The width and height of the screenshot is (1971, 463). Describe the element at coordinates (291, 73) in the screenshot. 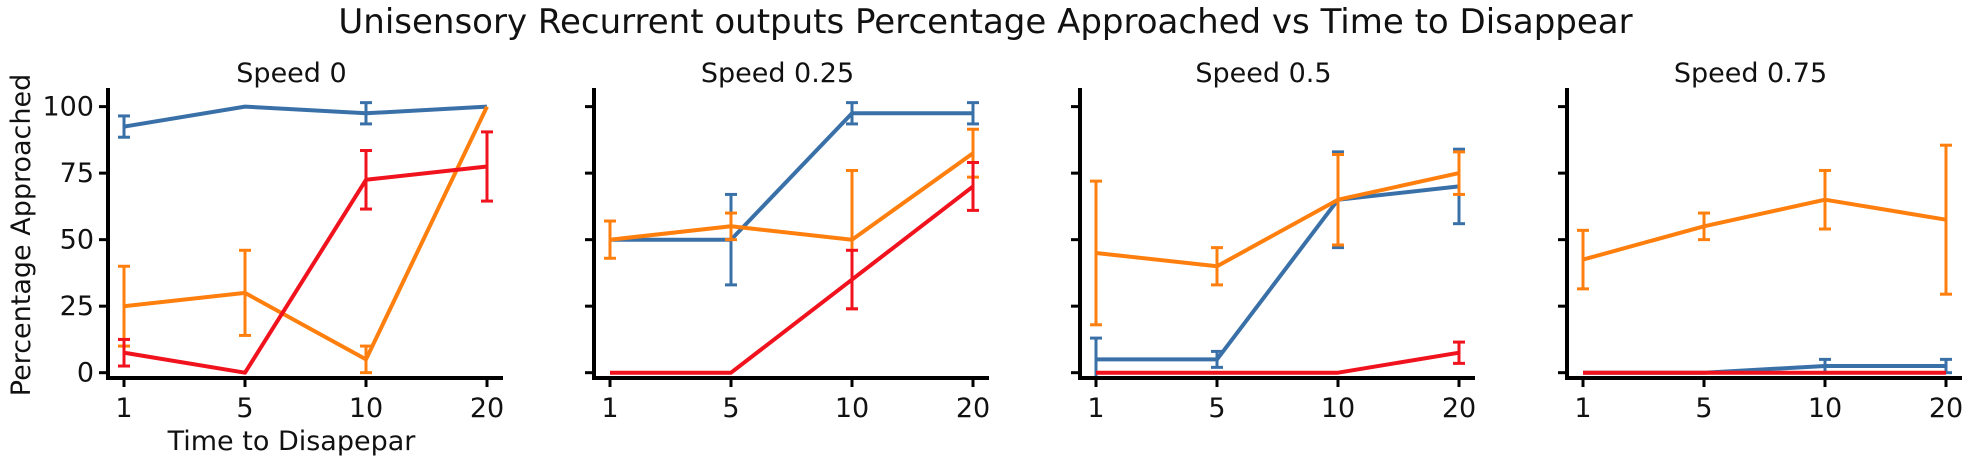

I see `subplot-title: Speed 0` at that location.